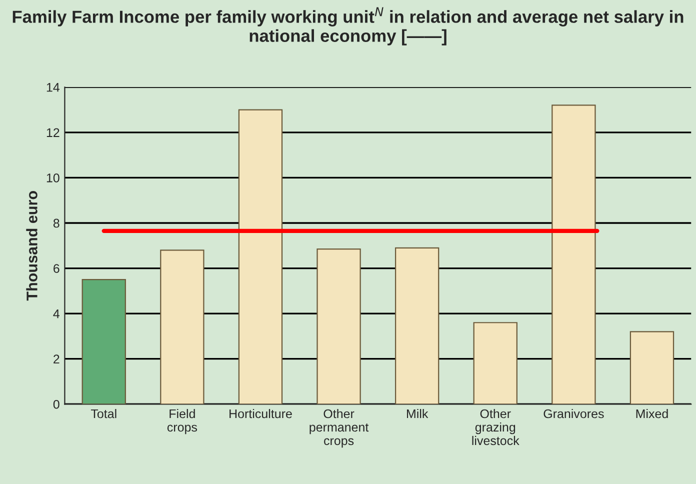 Image resolution: width=696 pixels, height=484 pixels. What do you see at coordinates (53, 132) in the screenshot?
I see `y-tick-label: 12` at bounding box center [53, 132].